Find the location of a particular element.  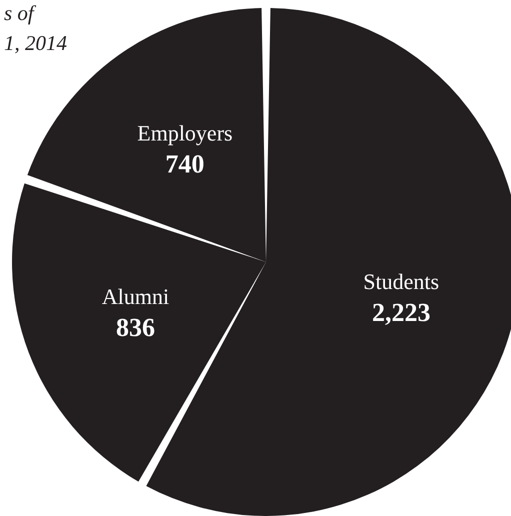

data-label: 740 is located at coordinates (184, 163).